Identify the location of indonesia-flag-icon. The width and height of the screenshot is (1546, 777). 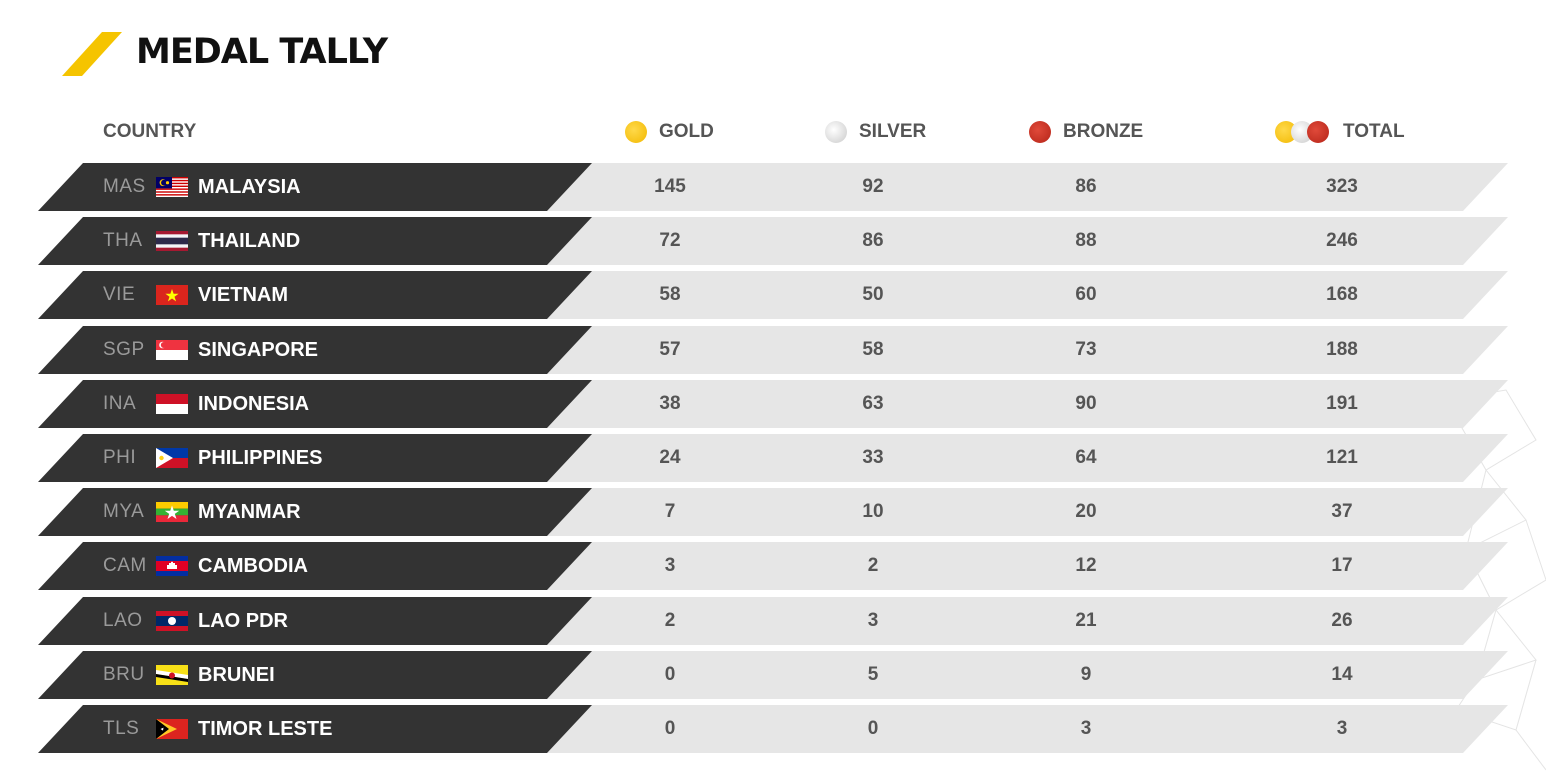
(172, 404).